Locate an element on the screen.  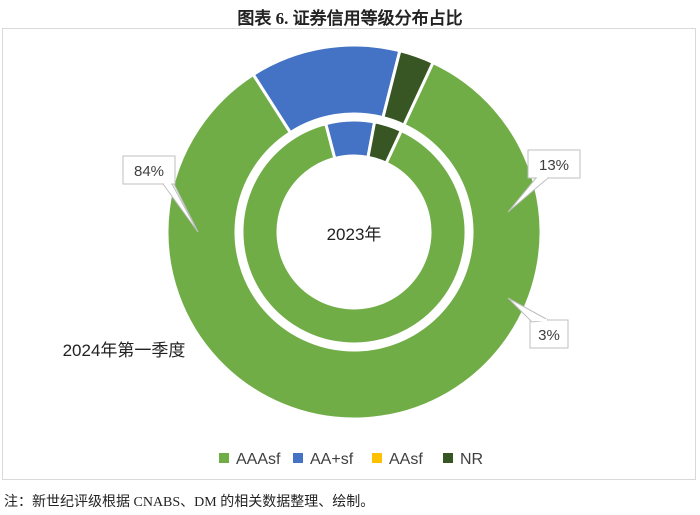
legend-swatch-aaplussf is located at coordinates (298, 458).